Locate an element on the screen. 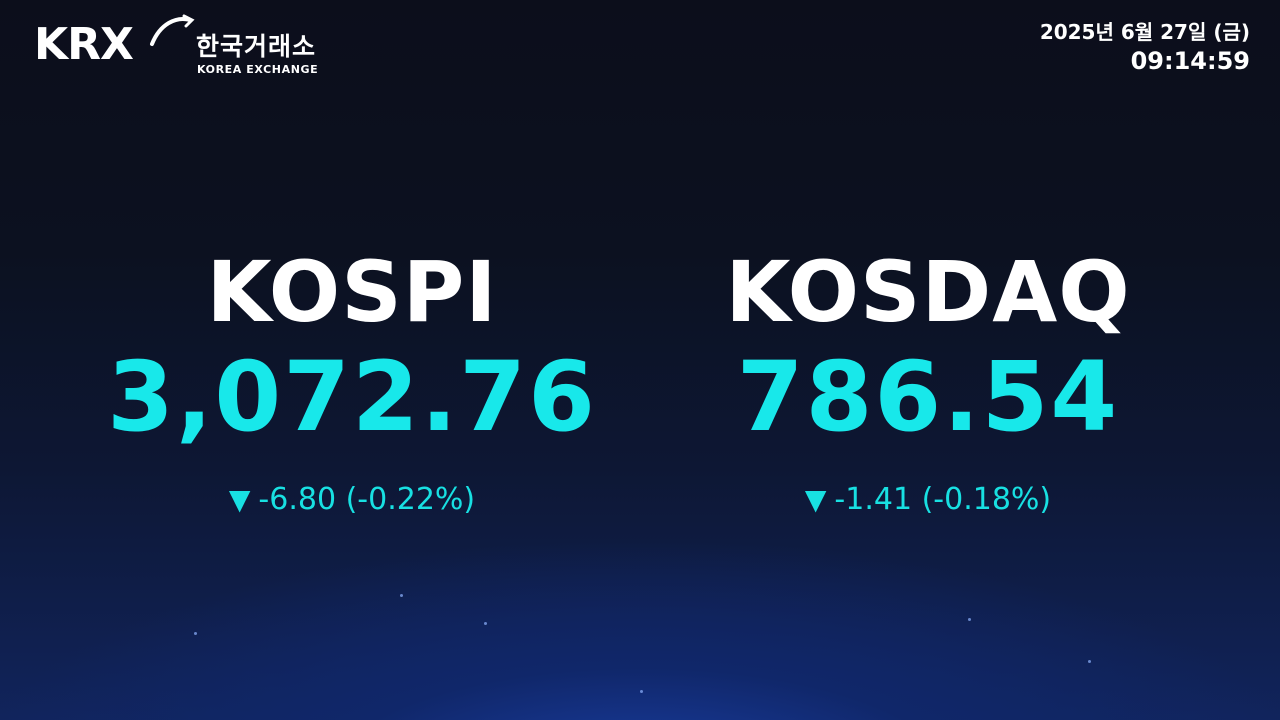  index-change: ▼ -1.41 (-0.18%) is located at coordinates (928, 500).